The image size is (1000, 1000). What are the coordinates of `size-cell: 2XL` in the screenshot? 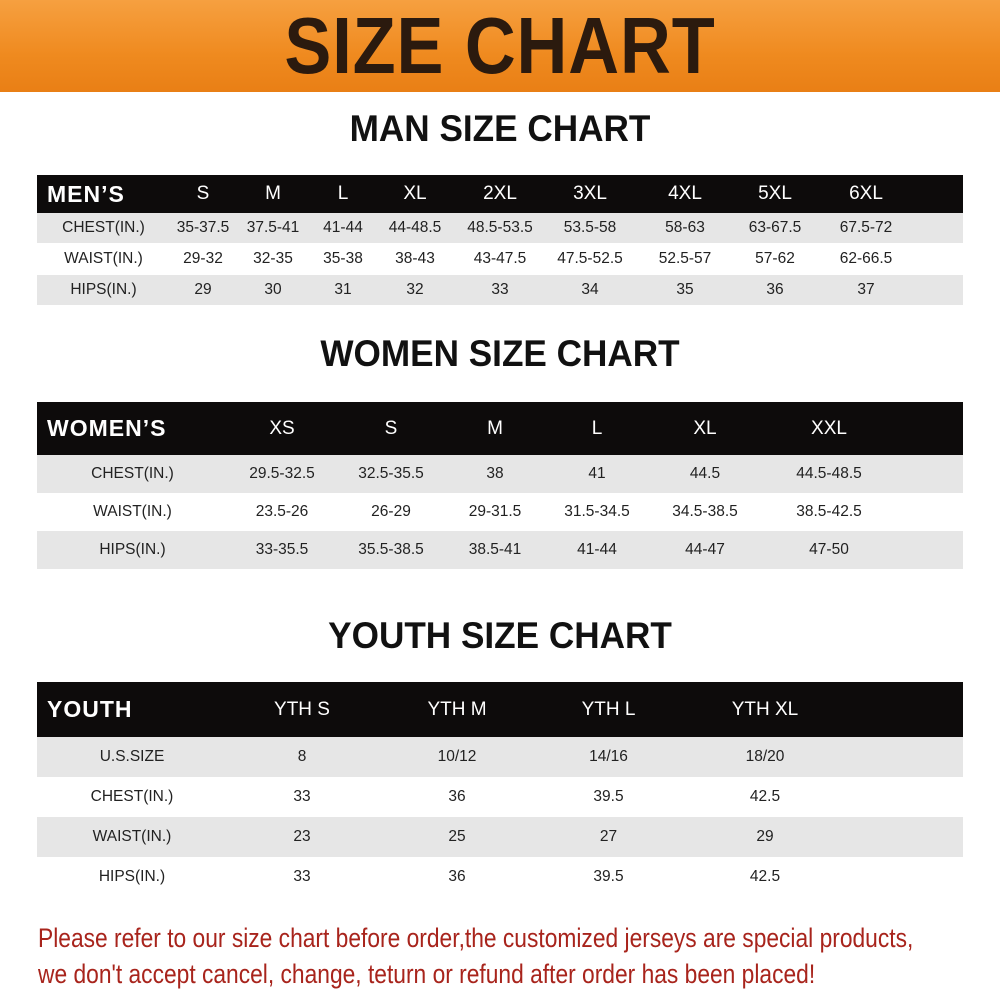 It's located at (500, 193).